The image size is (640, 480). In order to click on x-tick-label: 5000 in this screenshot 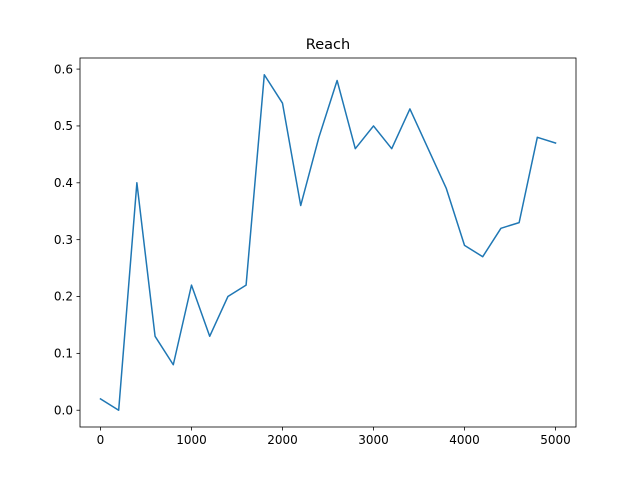, I will do `click(555, 440)`.